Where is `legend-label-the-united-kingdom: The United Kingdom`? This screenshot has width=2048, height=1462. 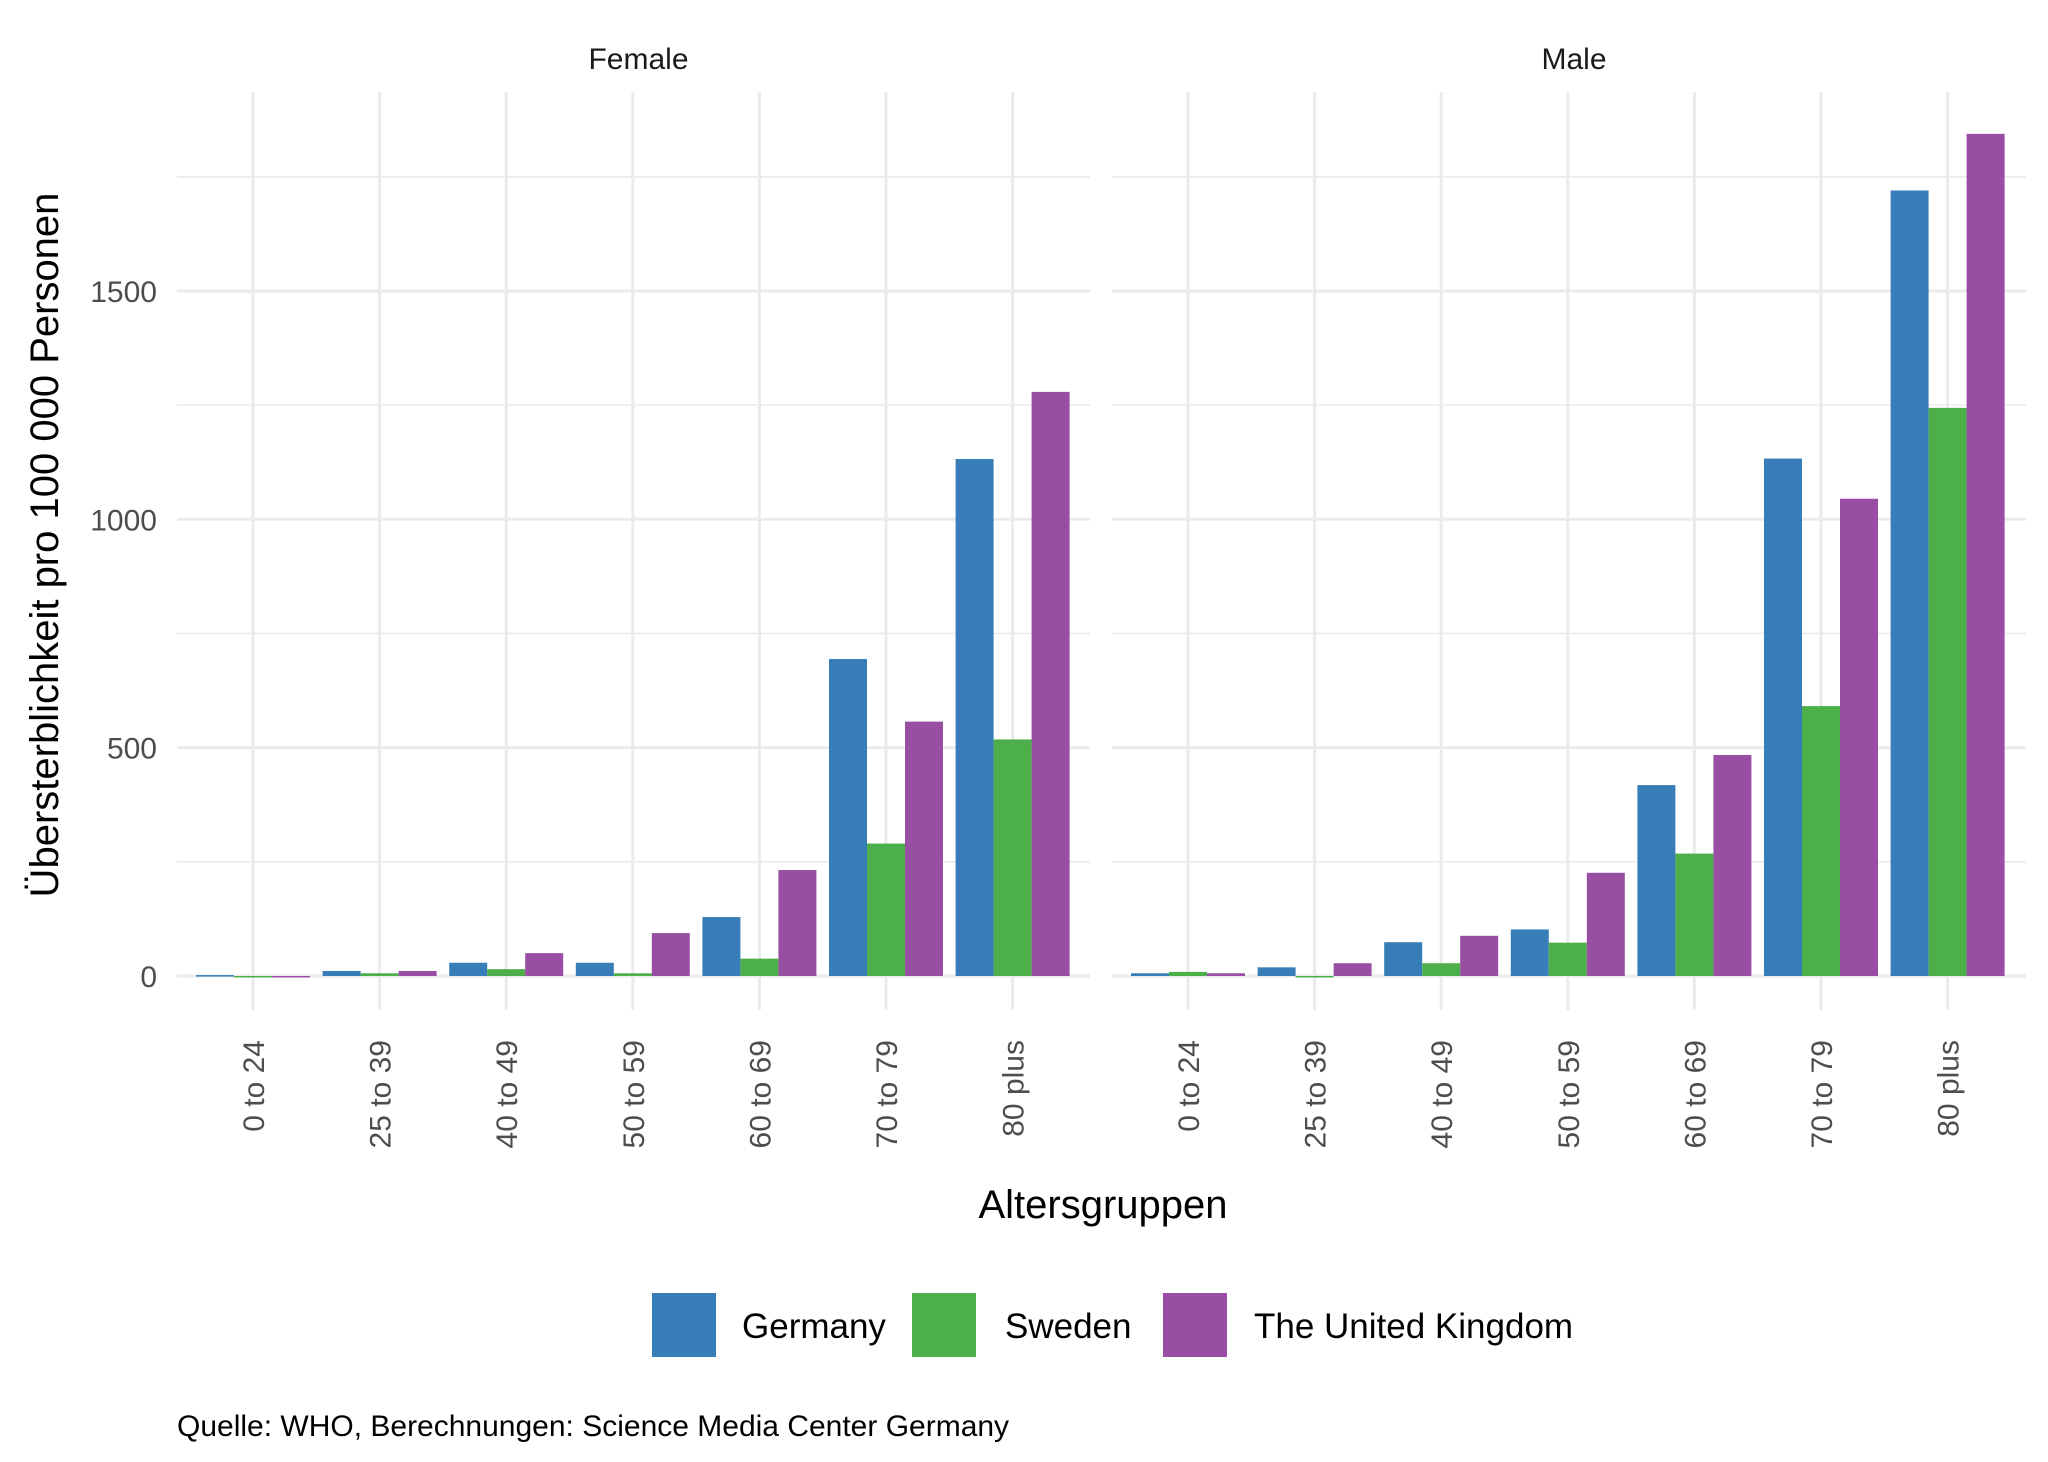 legend-label-the-united-kingdom: The United Kingdom is located at coordinates (1413, 1326).